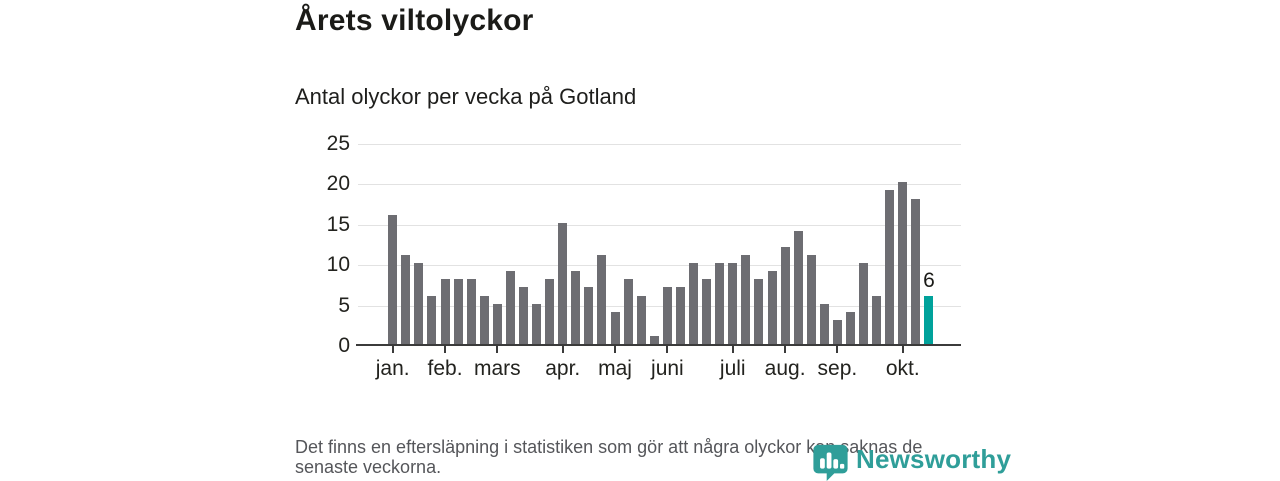 Image resolution: width=1280 pixels, height=481 pixels. What do you see at coordinates (338, 224) in the screenshot?
I see `y-tick-label-15: 15` at bounding box center [338, 224].